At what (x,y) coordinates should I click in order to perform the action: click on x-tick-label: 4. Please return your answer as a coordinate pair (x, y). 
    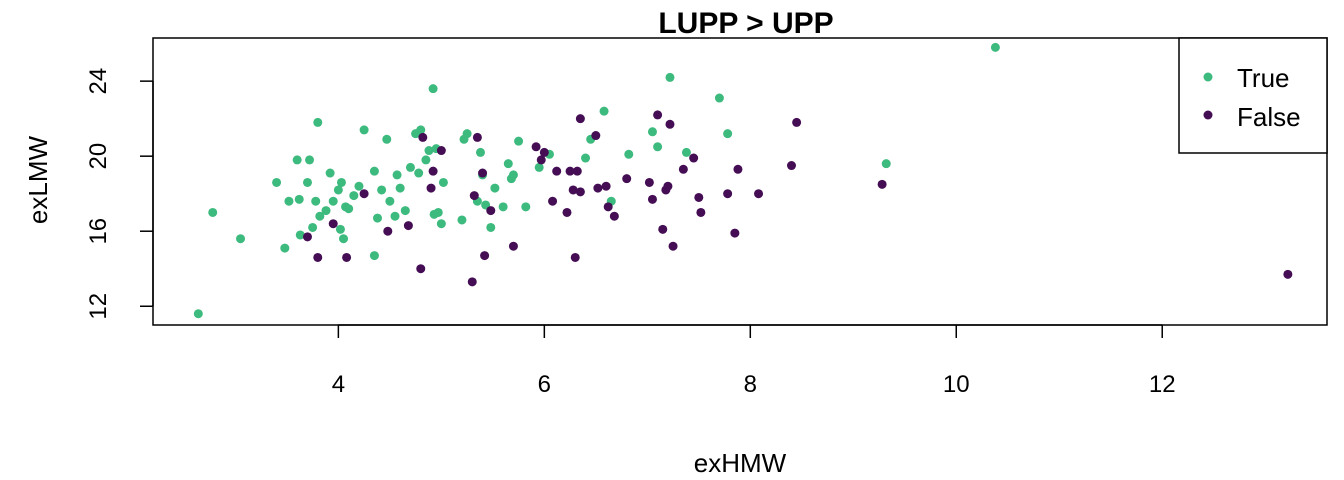
    Looking at the image, I should click on (338, 384).